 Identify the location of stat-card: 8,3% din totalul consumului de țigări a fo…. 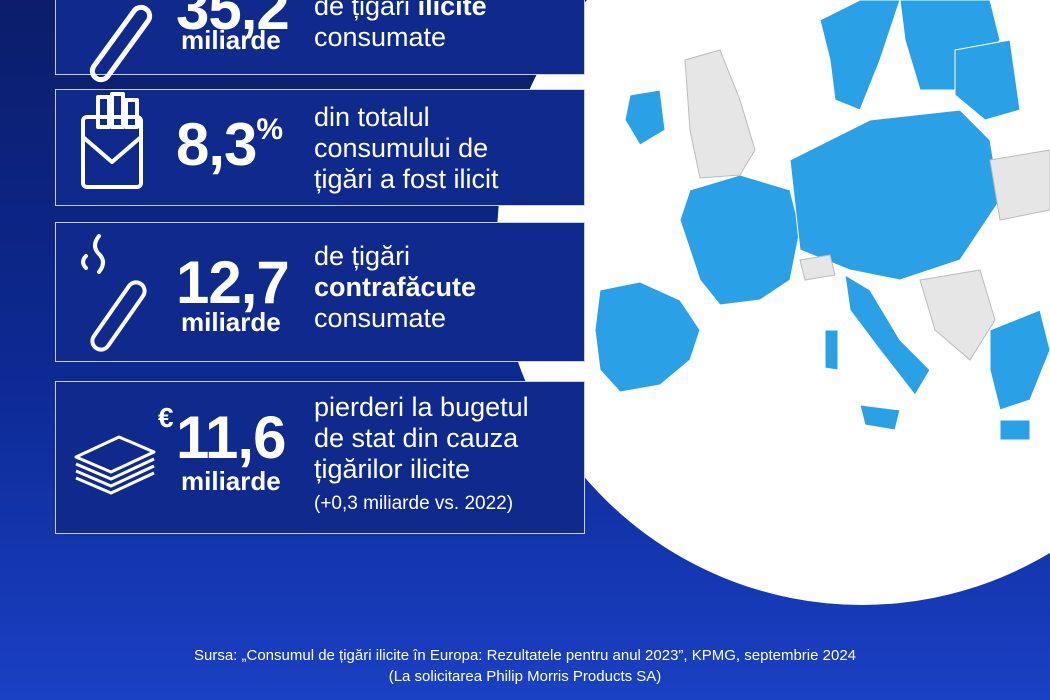
(320, 147).